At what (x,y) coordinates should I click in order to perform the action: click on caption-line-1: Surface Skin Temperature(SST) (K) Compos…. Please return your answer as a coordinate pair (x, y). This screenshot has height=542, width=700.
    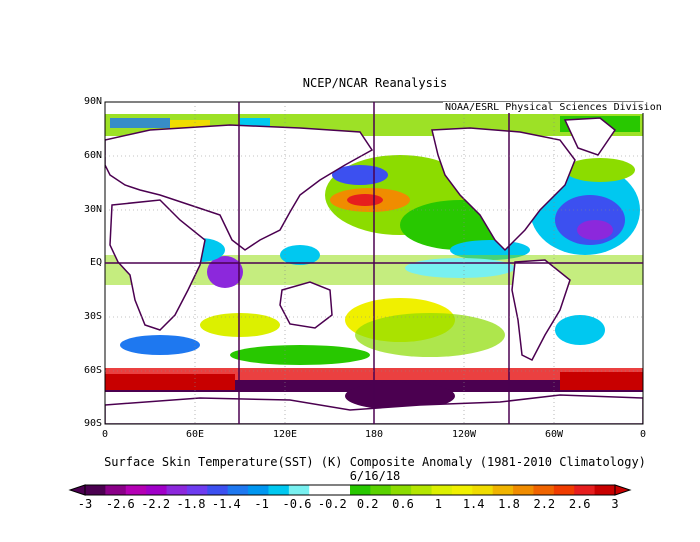
    Looking at the image, I should click on (375, 462).